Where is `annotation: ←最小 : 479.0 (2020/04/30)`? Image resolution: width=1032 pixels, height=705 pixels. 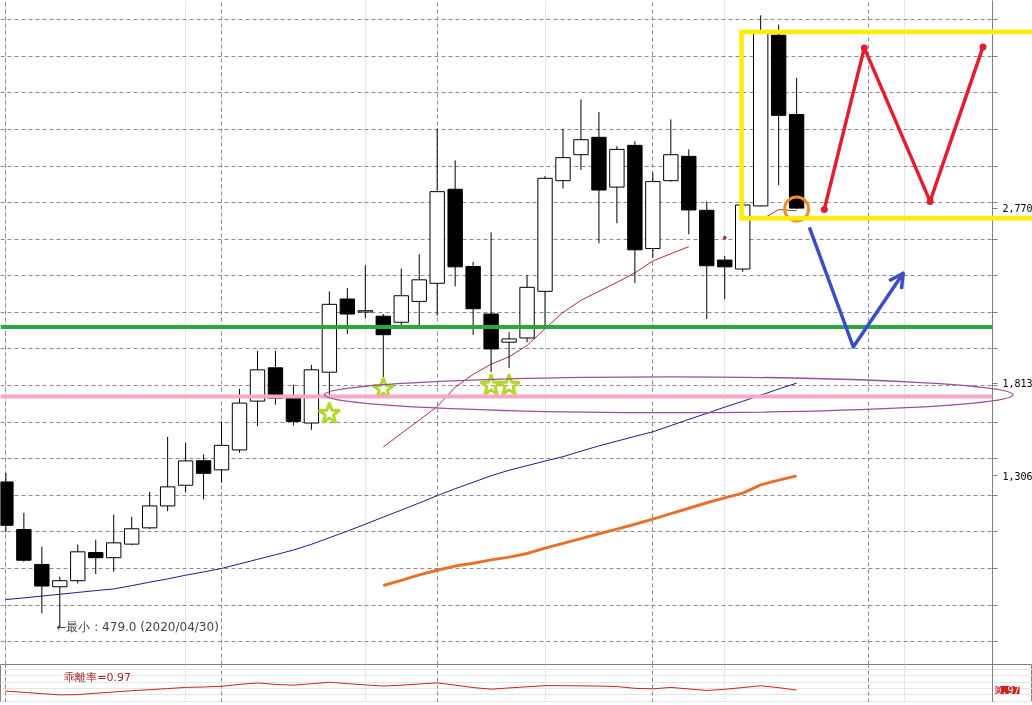
annotation: ←最小 : 479.0 (2020/04/30) is located at coordinates (137, 626).